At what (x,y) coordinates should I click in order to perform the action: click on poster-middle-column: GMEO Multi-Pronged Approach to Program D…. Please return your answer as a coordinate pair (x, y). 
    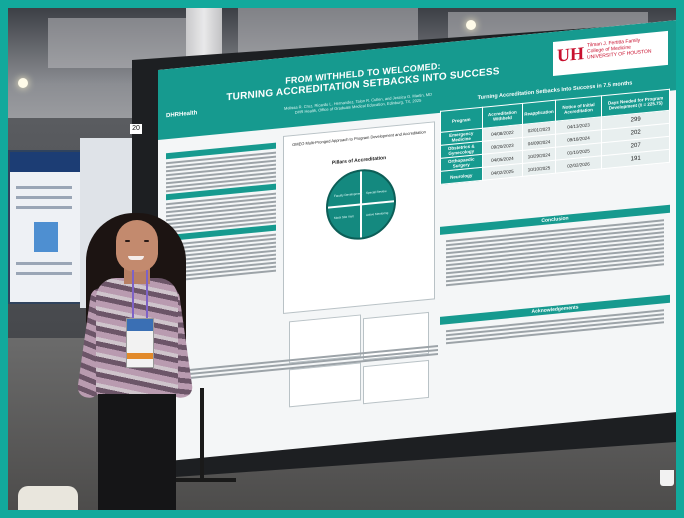
    Looking at the image, I should click on (359, 278).